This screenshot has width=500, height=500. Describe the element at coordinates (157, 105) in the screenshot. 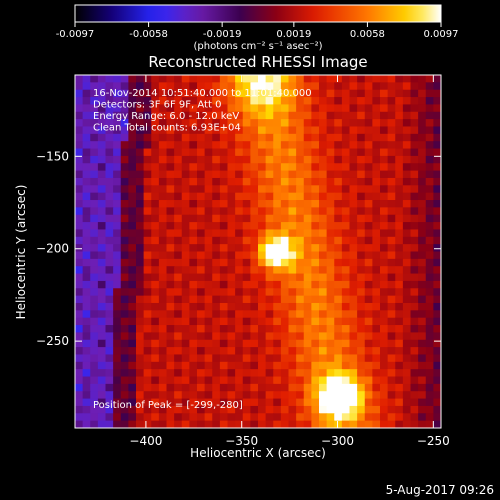

I see `annotation-line: Detectors: 3F 6F 9F, Att 0` at that location.